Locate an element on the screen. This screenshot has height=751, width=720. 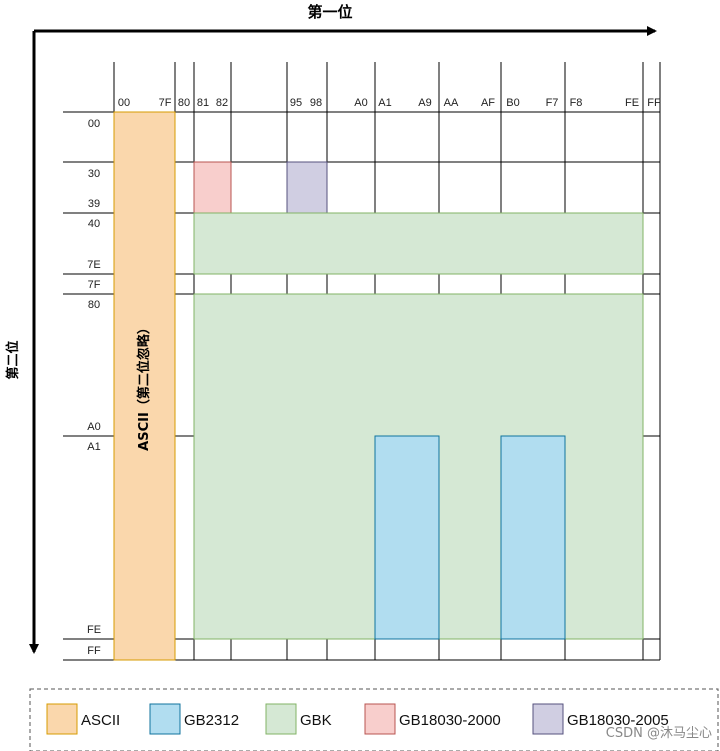
first-byte-tick: F8 is located at coordinates (576, 103).